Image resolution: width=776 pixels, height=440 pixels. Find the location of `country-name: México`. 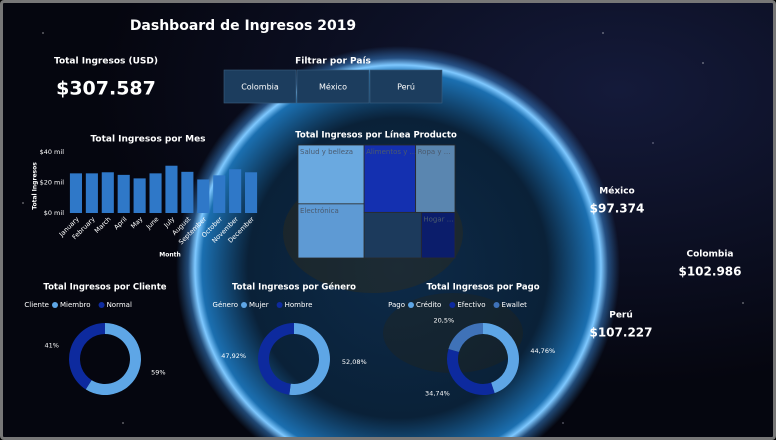

country-name: México is located at coordinates (616, 191).